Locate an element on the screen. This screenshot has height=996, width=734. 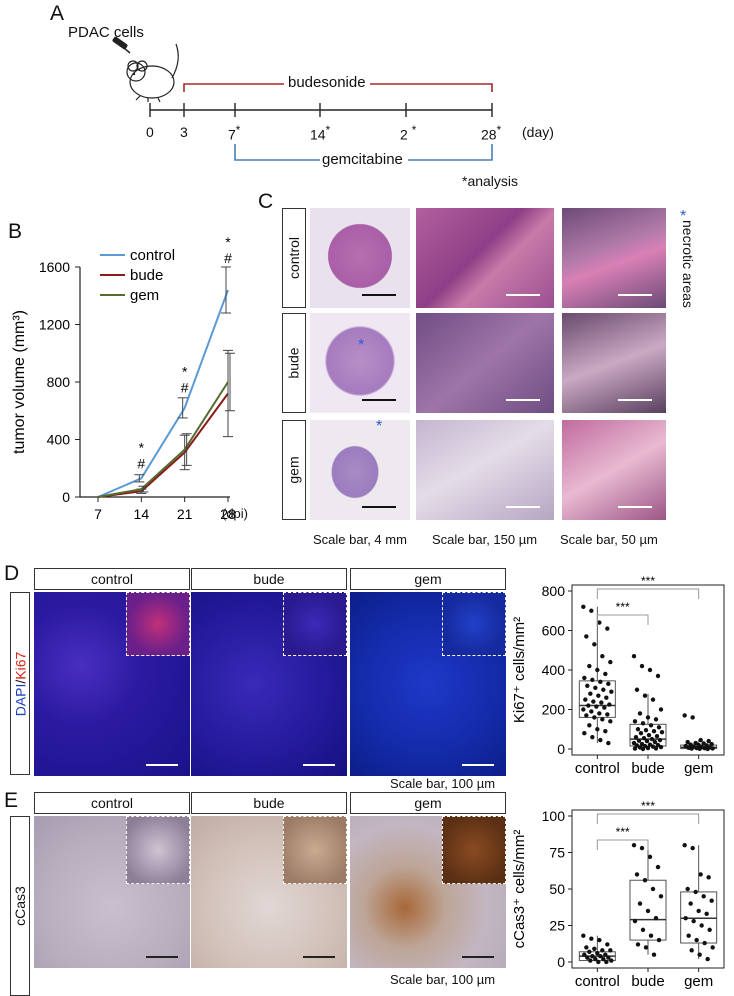
x-tick-label: 28 is located at coordinates (228, 514).